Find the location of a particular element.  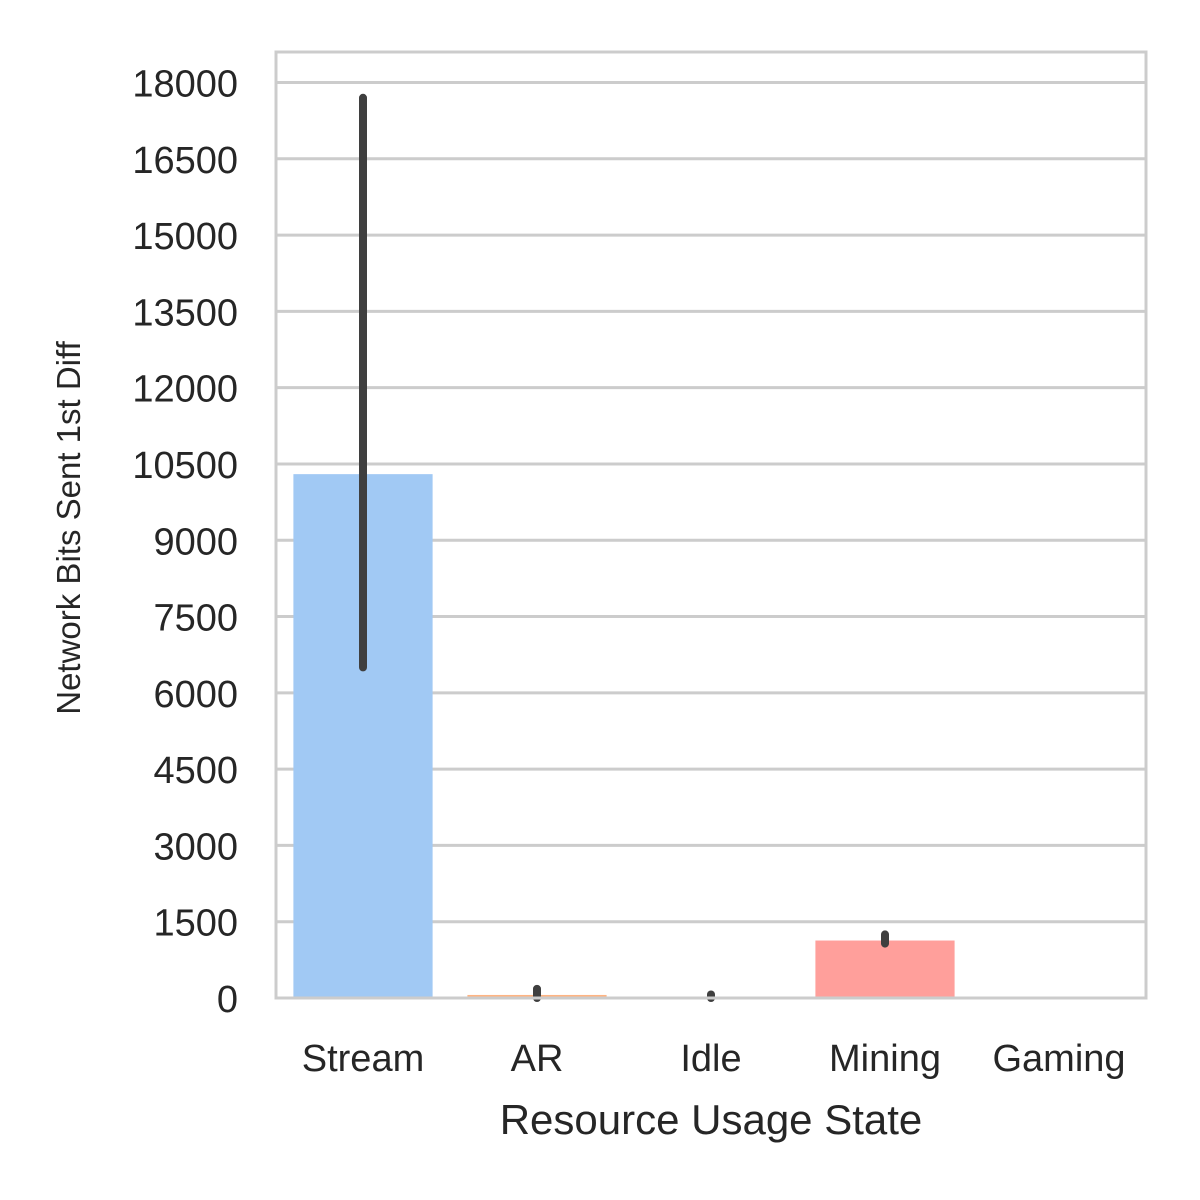

bar-mining is located at coordinates (885, 969).